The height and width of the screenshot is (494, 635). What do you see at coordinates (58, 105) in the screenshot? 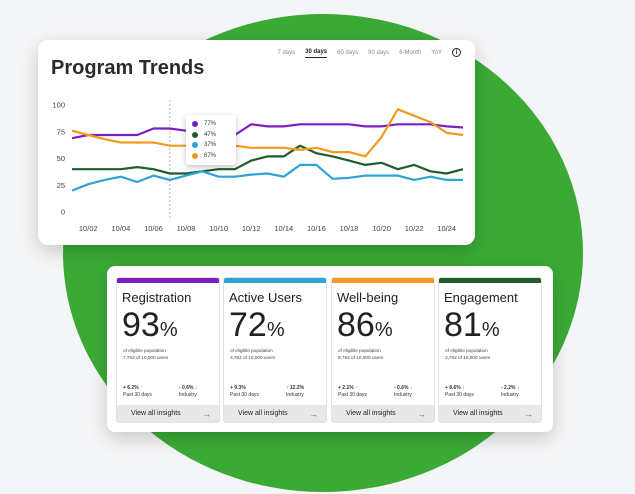
I see `y-tick-label: 100` at bounding box center [58, 105].